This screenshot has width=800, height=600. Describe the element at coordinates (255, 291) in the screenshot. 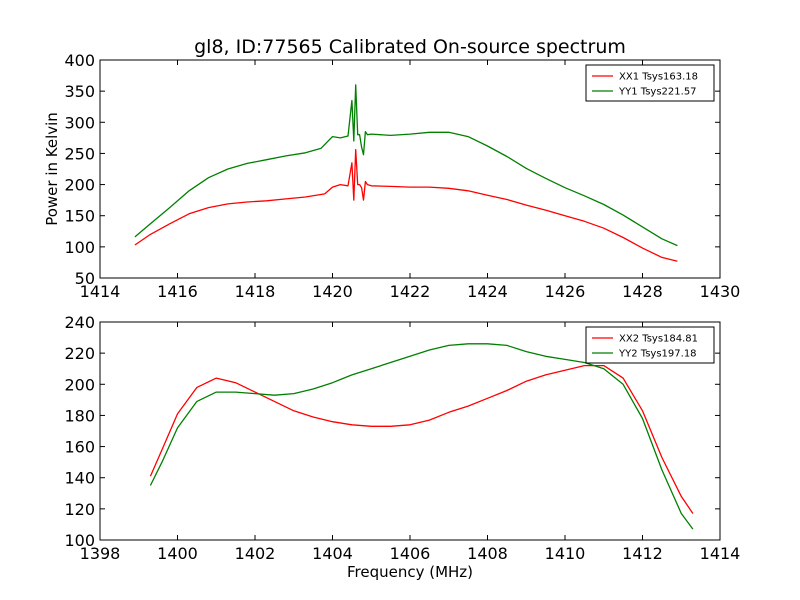

I see `x-tick-label: 1418` at that location.